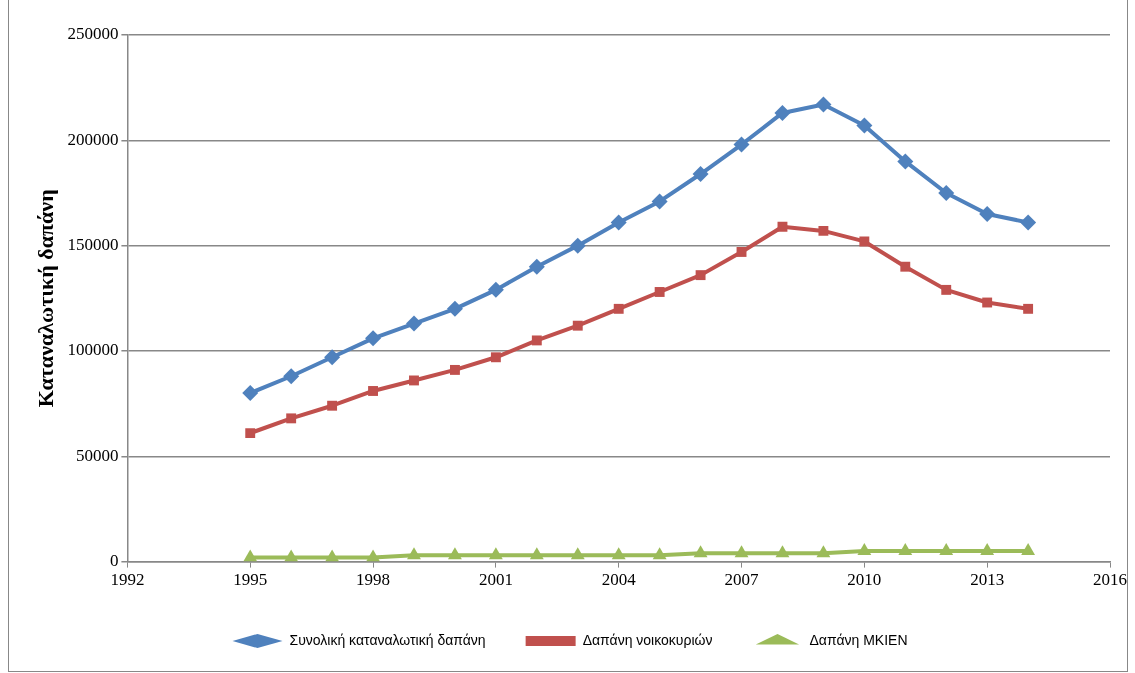 The image size is (1135, 673). Describe the element at coordinates (45, 298) in the screenshot. I see `y-axis-title: Καταναλωτική δαπάνη` at that location.